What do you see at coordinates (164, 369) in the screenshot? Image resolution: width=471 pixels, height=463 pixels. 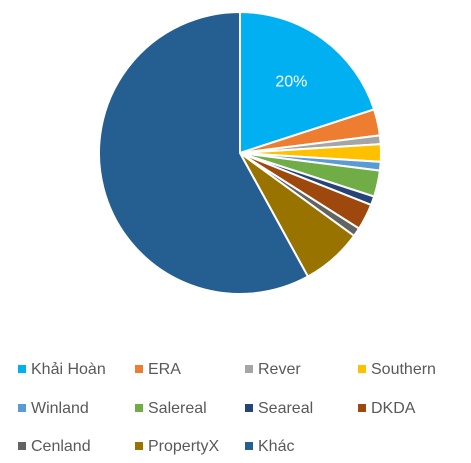 I see `legend-label: ERA` at bounding box center [164, 369].